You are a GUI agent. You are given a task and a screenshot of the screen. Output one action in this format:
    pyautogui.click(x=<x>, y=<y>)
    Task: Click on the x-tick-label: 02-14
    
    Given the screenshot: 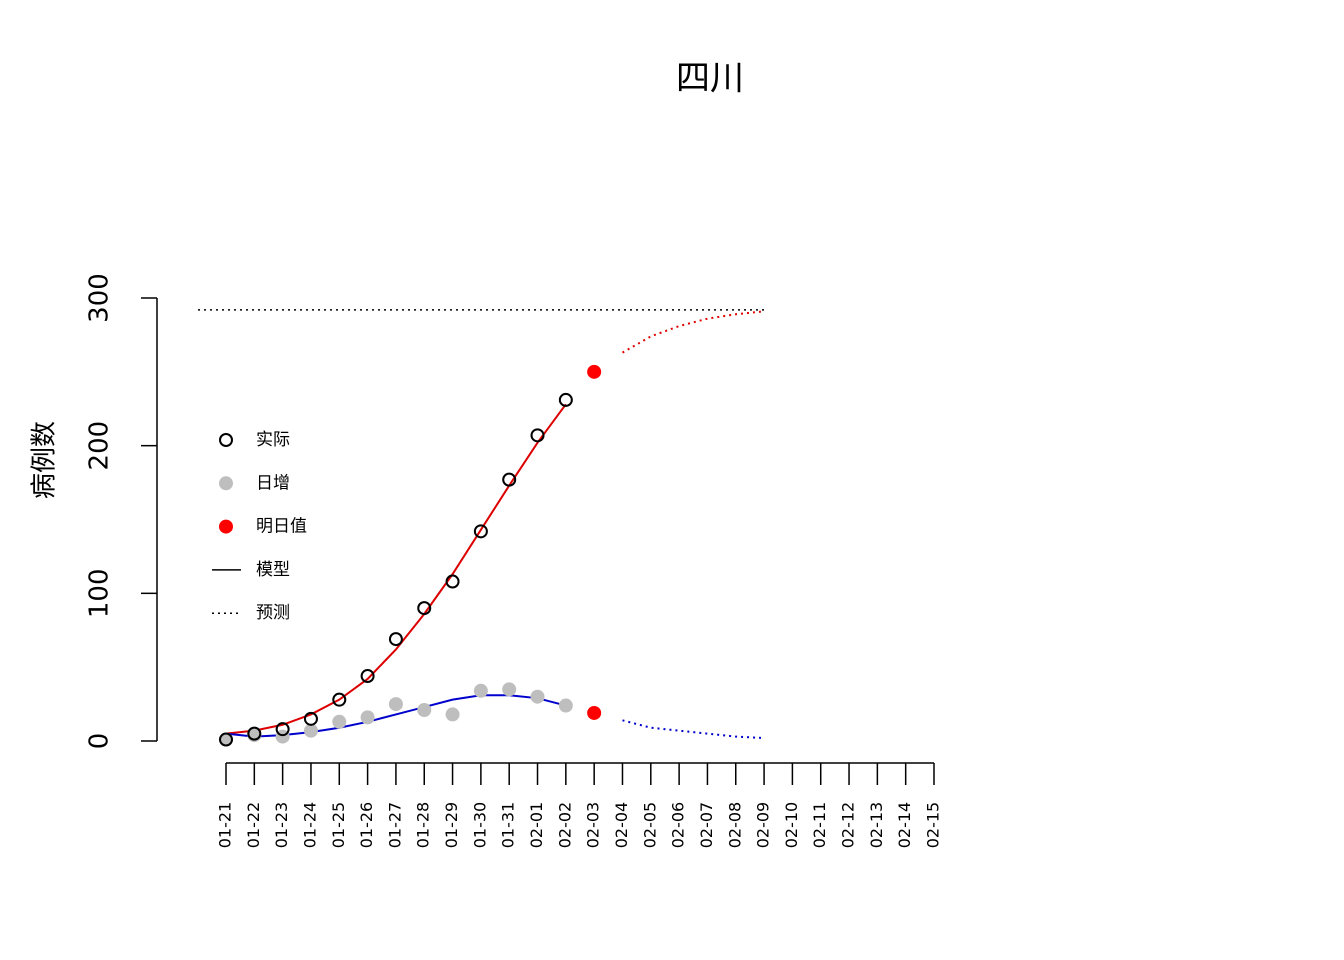 What is the action you would take?
    pyautogui.click(x=904, y=825)
    